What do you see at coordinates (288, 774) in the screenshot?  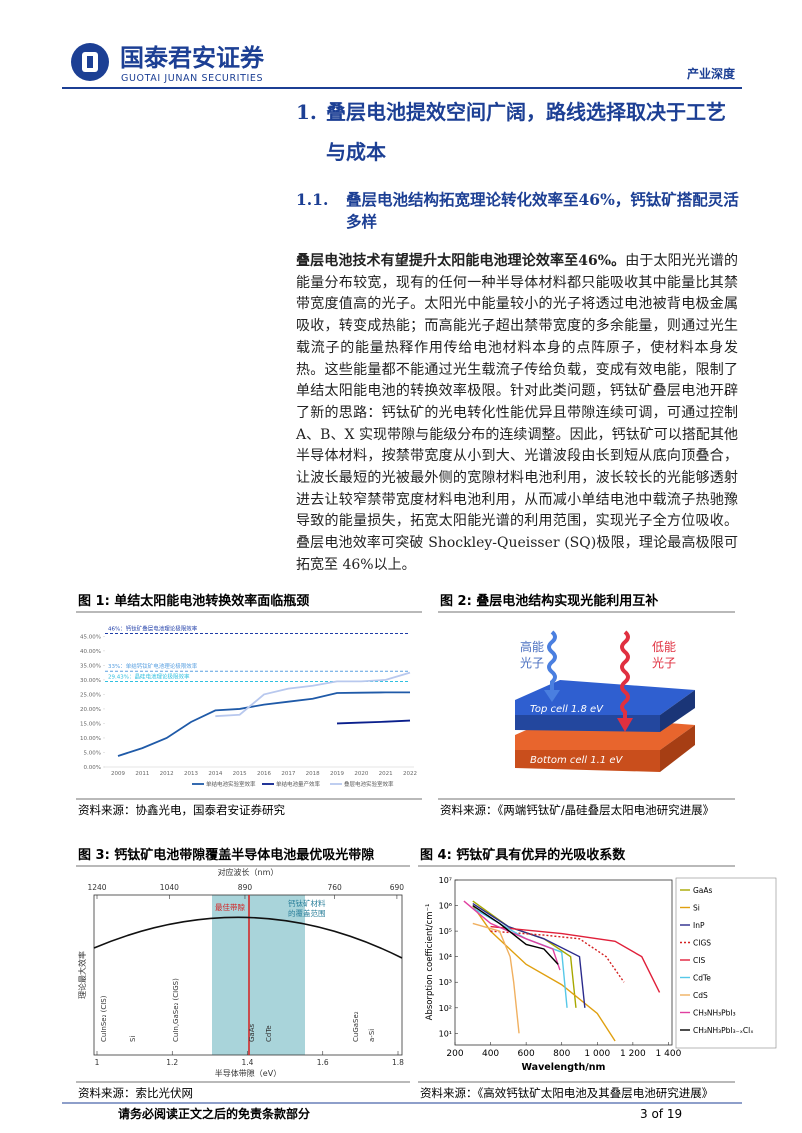 I see `x-tick-label: 2017` at bounding box center [288, 774].